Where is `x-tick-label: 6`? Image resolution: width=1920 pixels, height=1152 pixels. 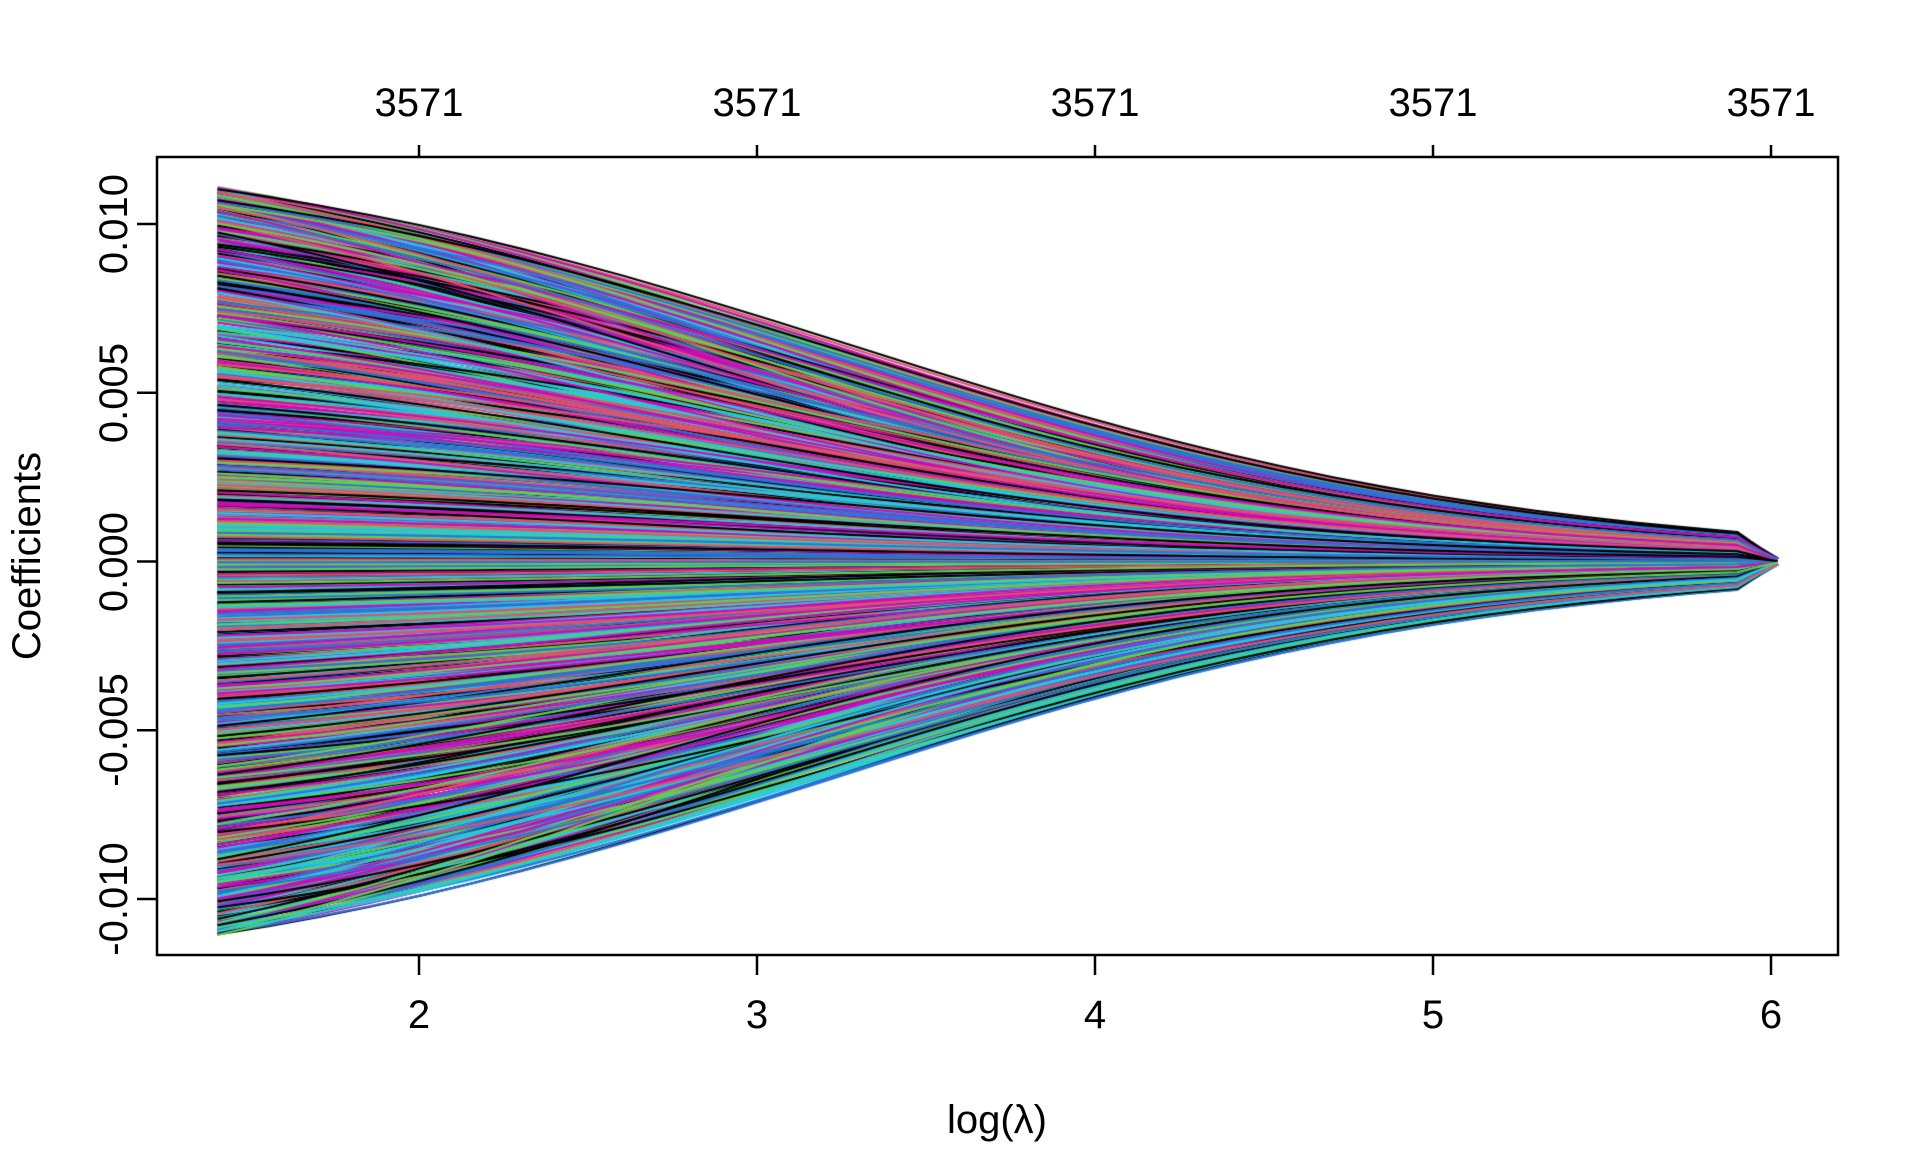 x-tick-label: 6 is located at coordinates (1771, 1015).